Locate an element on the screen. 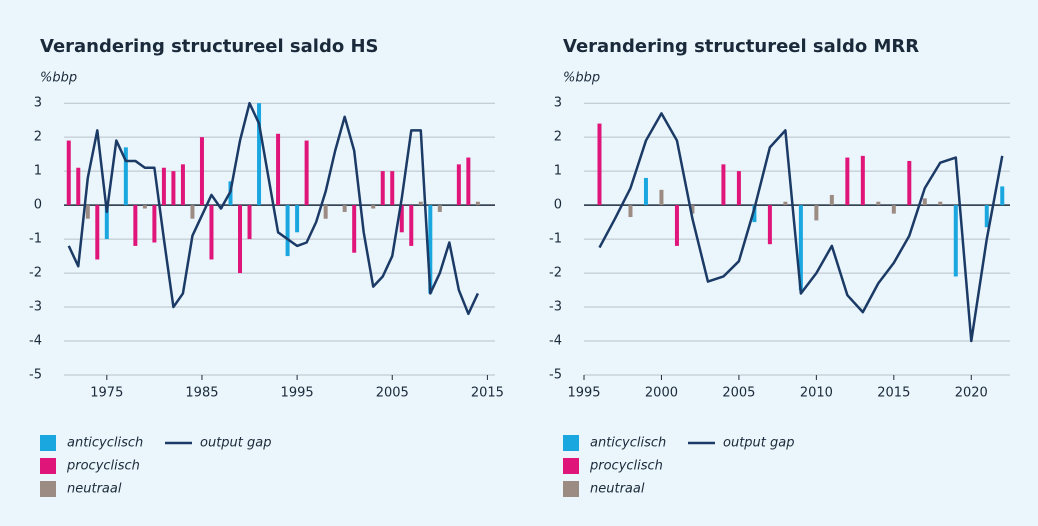 The image size is (1038, 526). x-tick-label: 2000 is located at coordinates (661, 393).